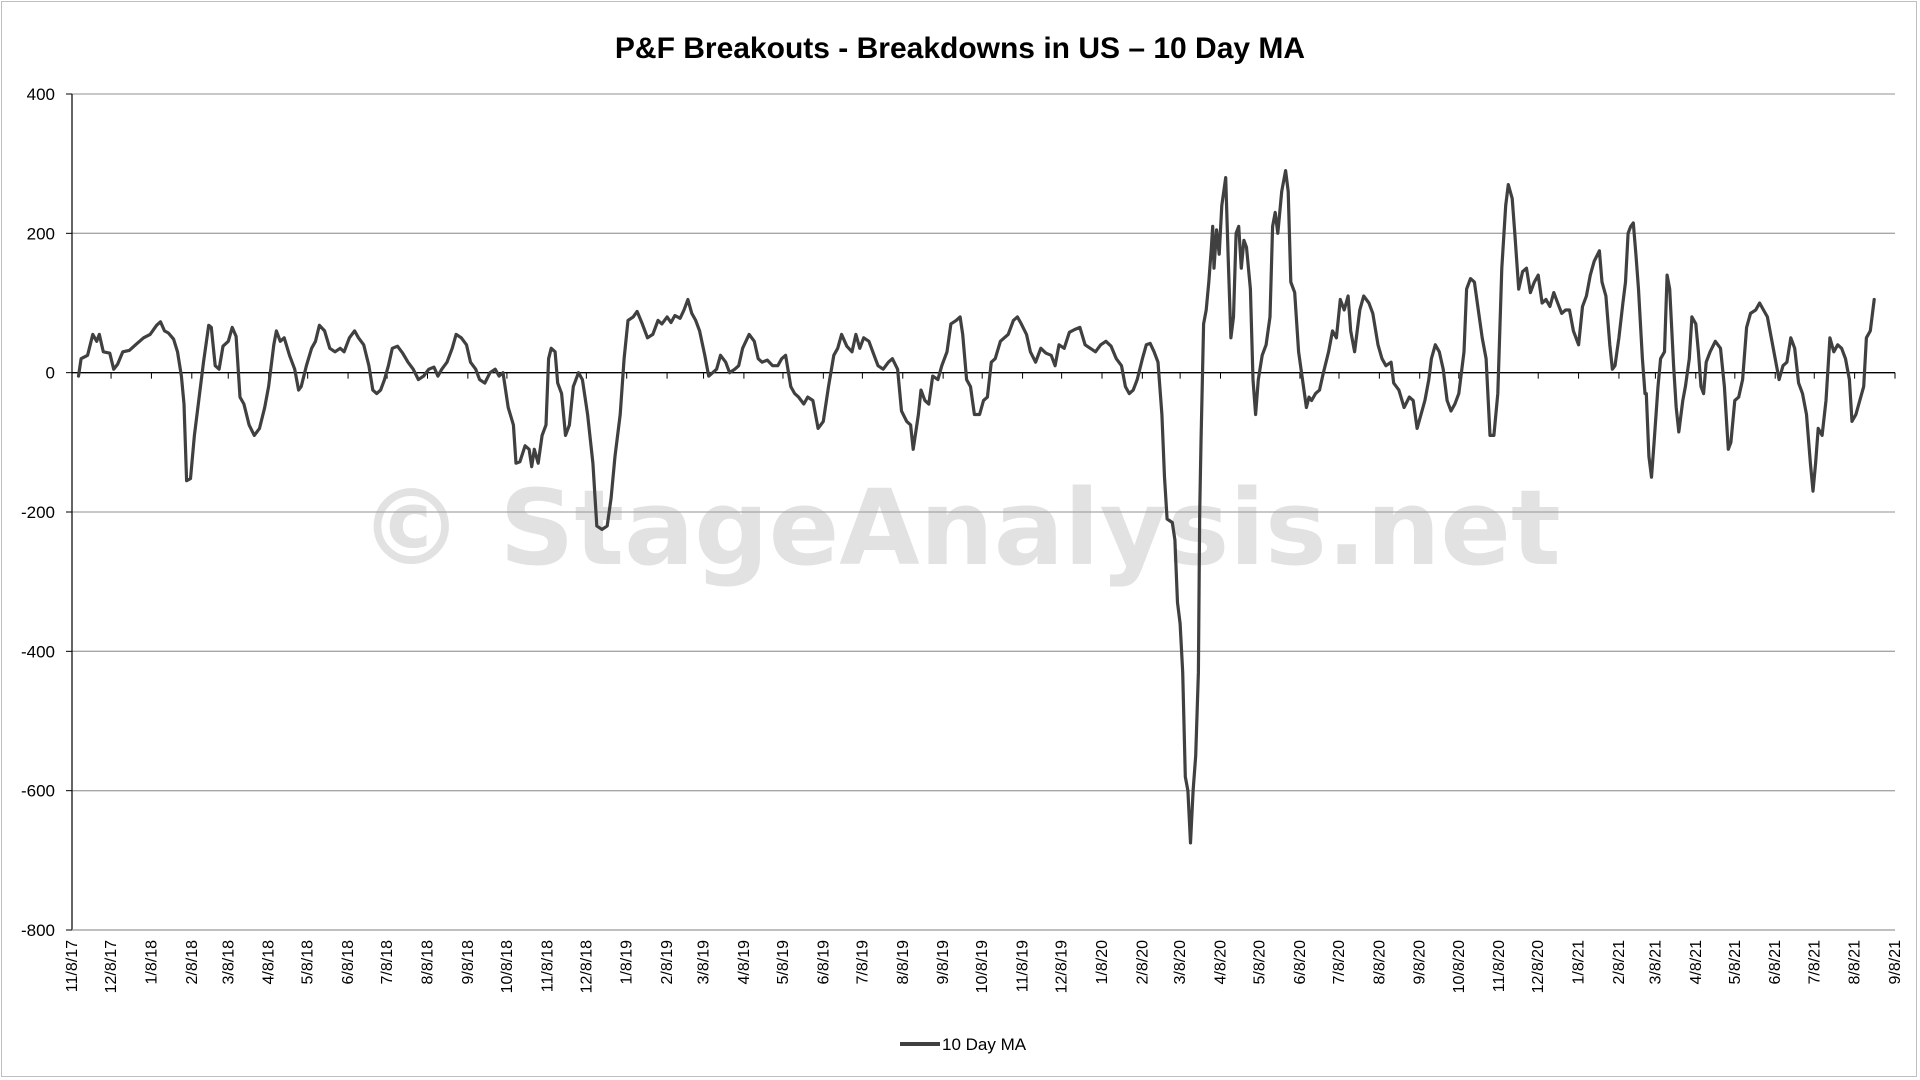 The image size is (1920, 1080). Describe the element at coordinates (507, 966) in the screenshot. I see `x-tick-label: 10/8/18` at that location.